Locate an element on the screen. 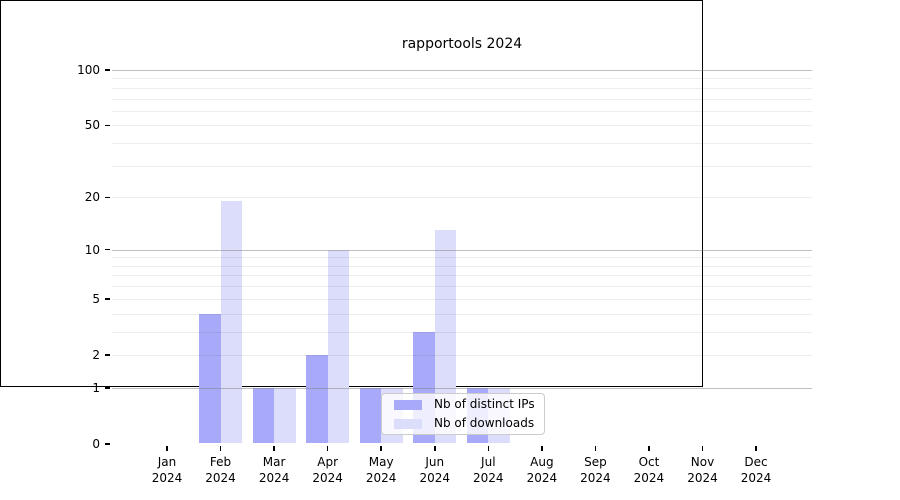 This screenshot has height=500, width=900. x-tick-month: Aug is located at coordinates (542, 462).